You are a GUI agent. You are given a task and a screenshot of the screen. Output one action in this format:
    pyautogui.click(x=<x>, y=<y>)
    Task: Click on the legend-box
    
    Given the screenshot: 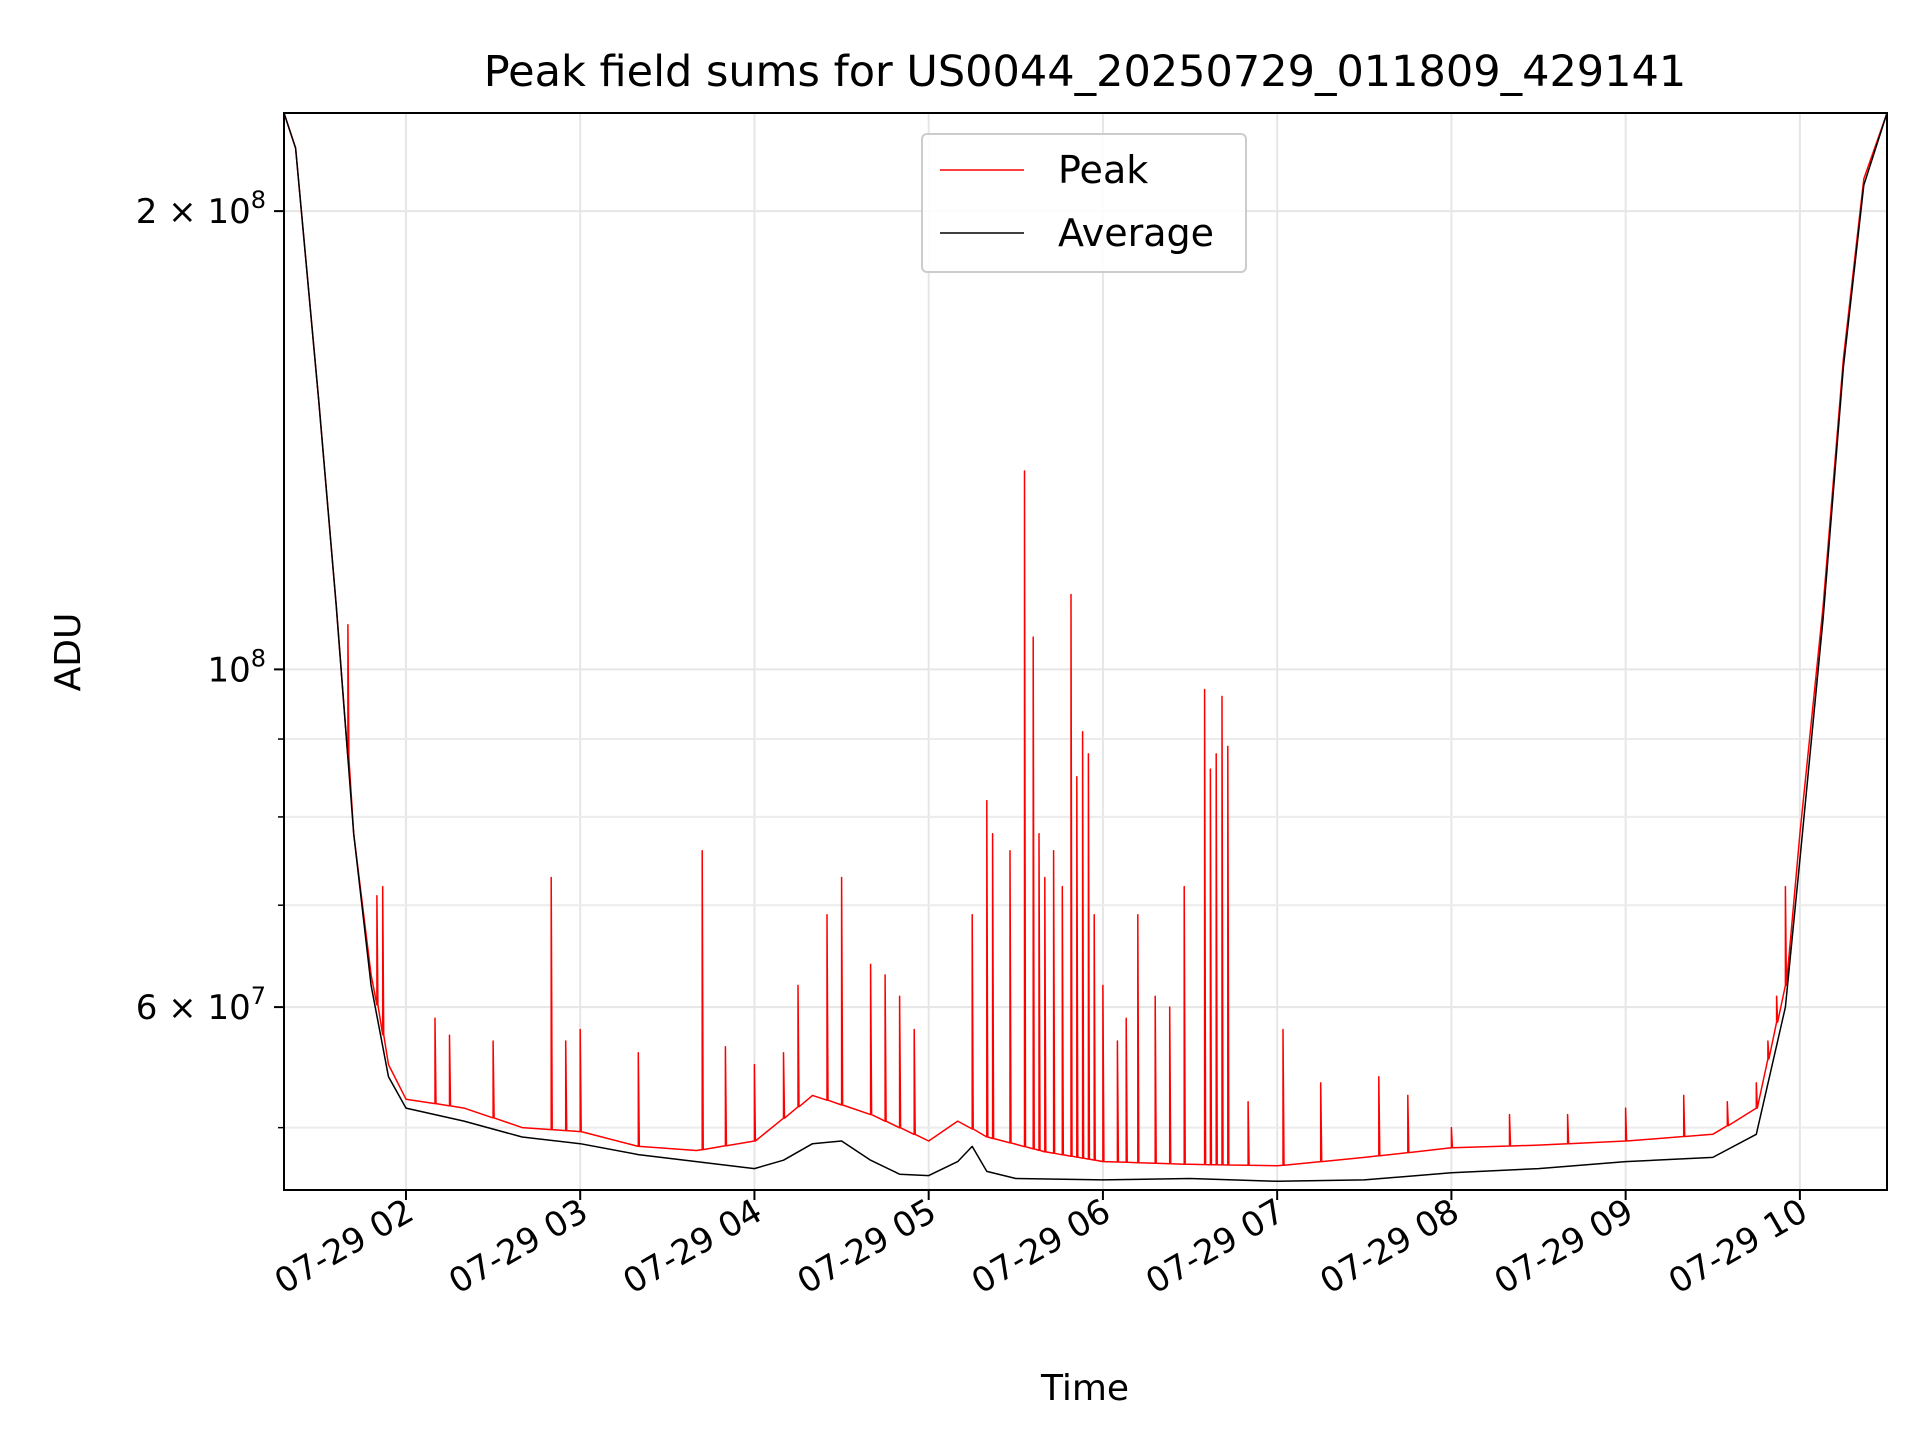 What is the action you would take?
    pyautogui.click(x=1084, y=203)
    